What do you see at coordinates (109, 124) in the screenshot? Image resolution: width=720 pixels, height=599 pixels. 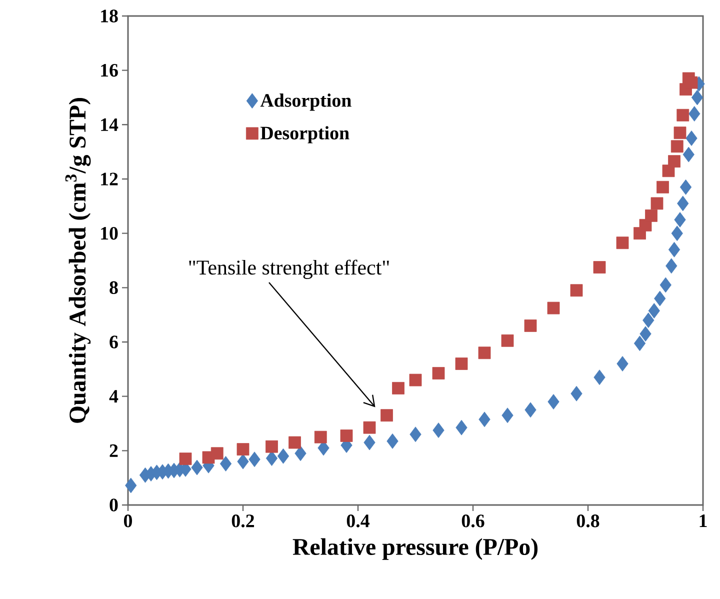 I see `y-tick-label: 14` at bounding box center [109, 124].